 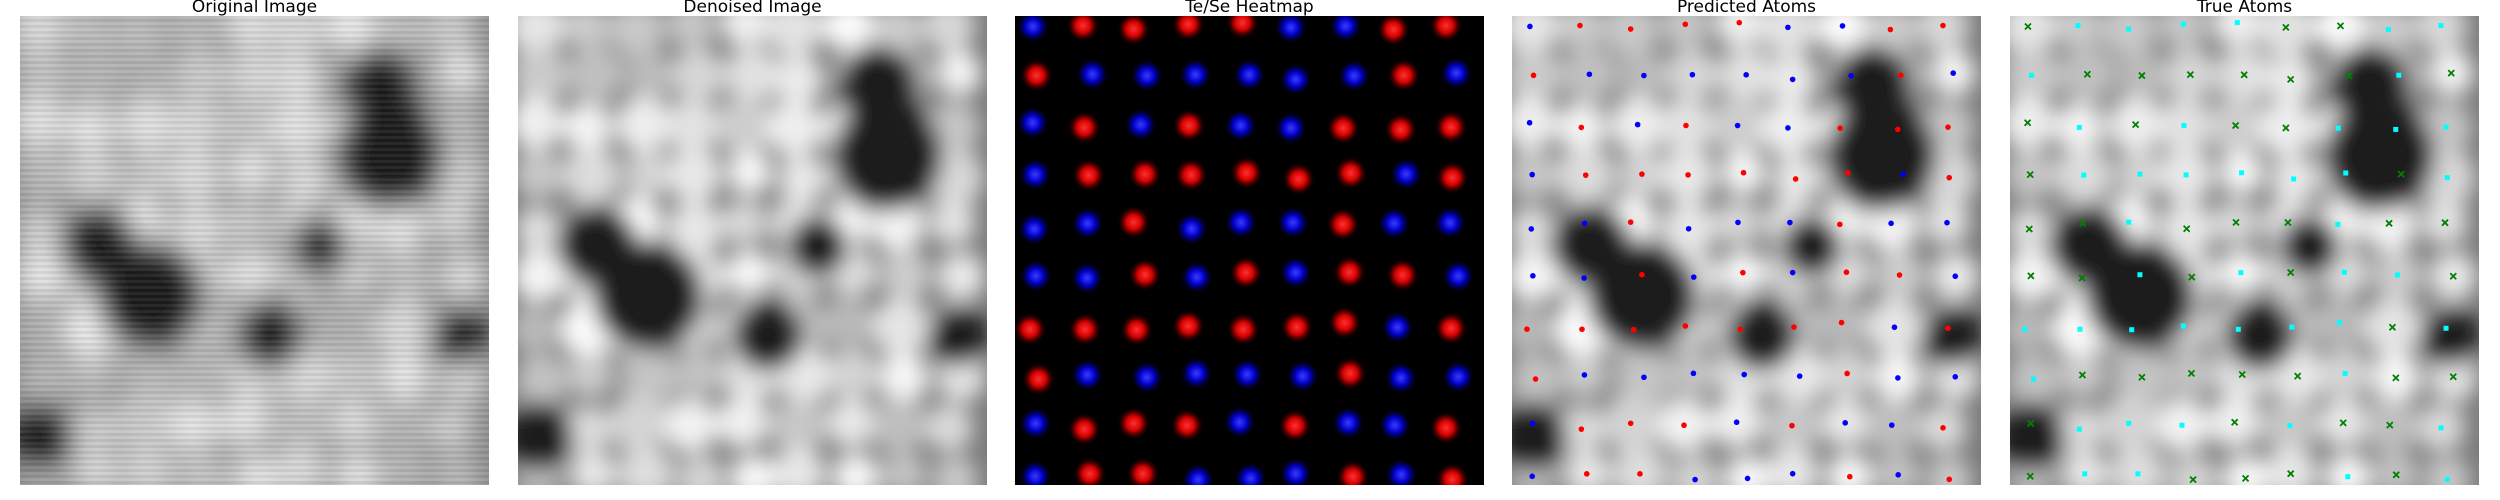 What do you see at coordinates (752, 8) in the screenshot?
I see `panel-title-denoised: Denoised Image` at bounding box center [752, 8].